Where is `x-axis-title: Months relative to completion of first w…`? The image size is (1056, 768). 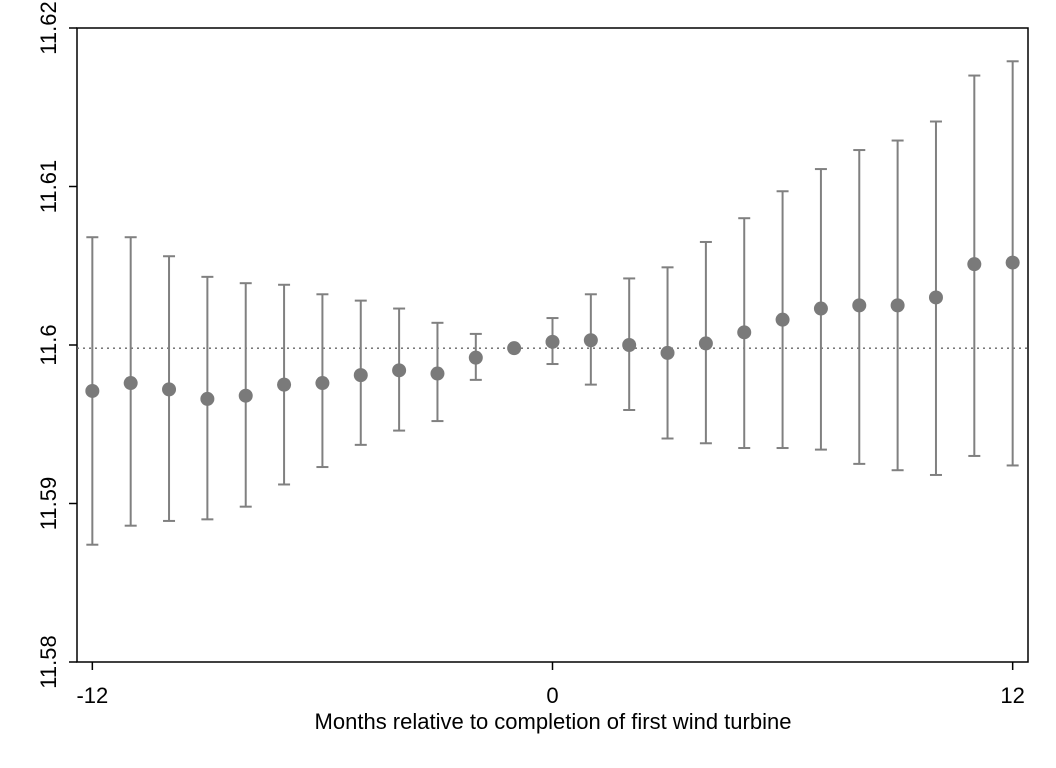
x-axis-title: Months relative to completion of first w… is located at coordinates (553, 721).